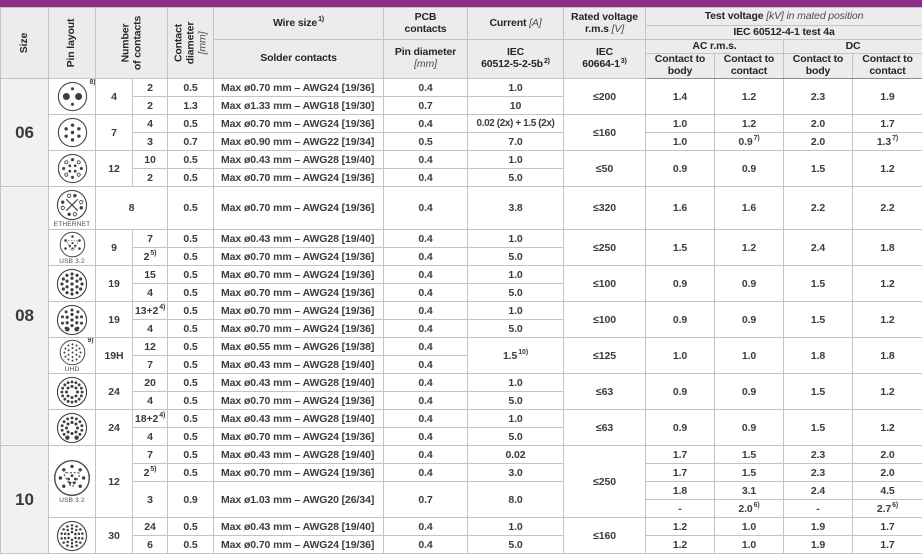  What do you see at coordinates (24, 499) in the screenshot?
I see `size-label: 10` at bounding box center [24, 499].